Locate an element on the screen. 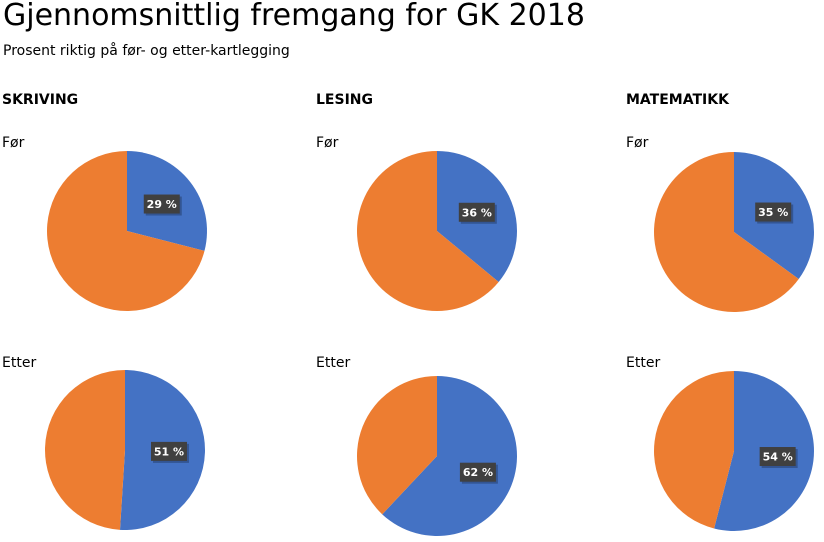 The height and width of the screenshot is (542, 824). pie-chart-matematikk-etter: 54 % is located at coordinates (734, 451).